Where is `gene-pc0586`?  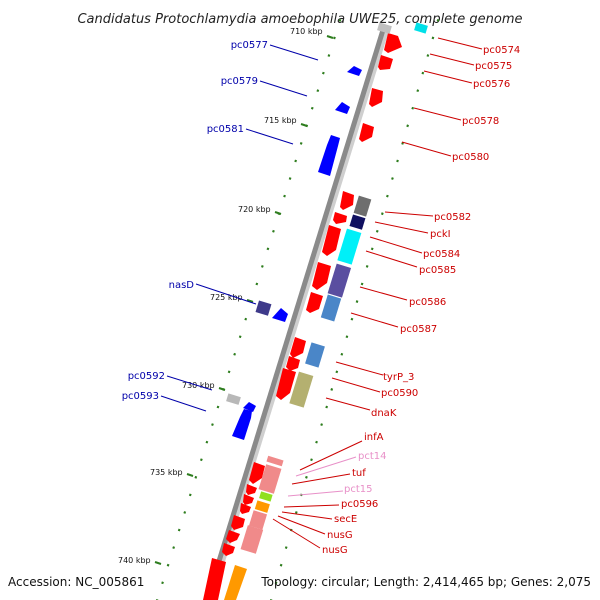
gene-pc0586 is located at coordinates (339, 280).